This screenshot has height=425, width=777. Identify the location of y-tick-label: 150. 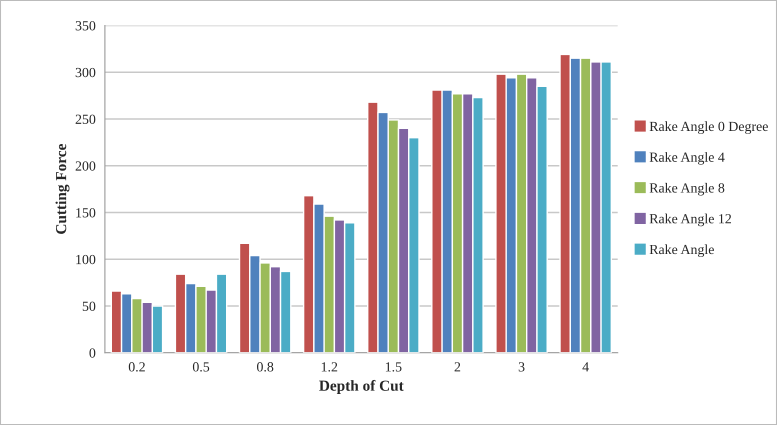
(86, 213).